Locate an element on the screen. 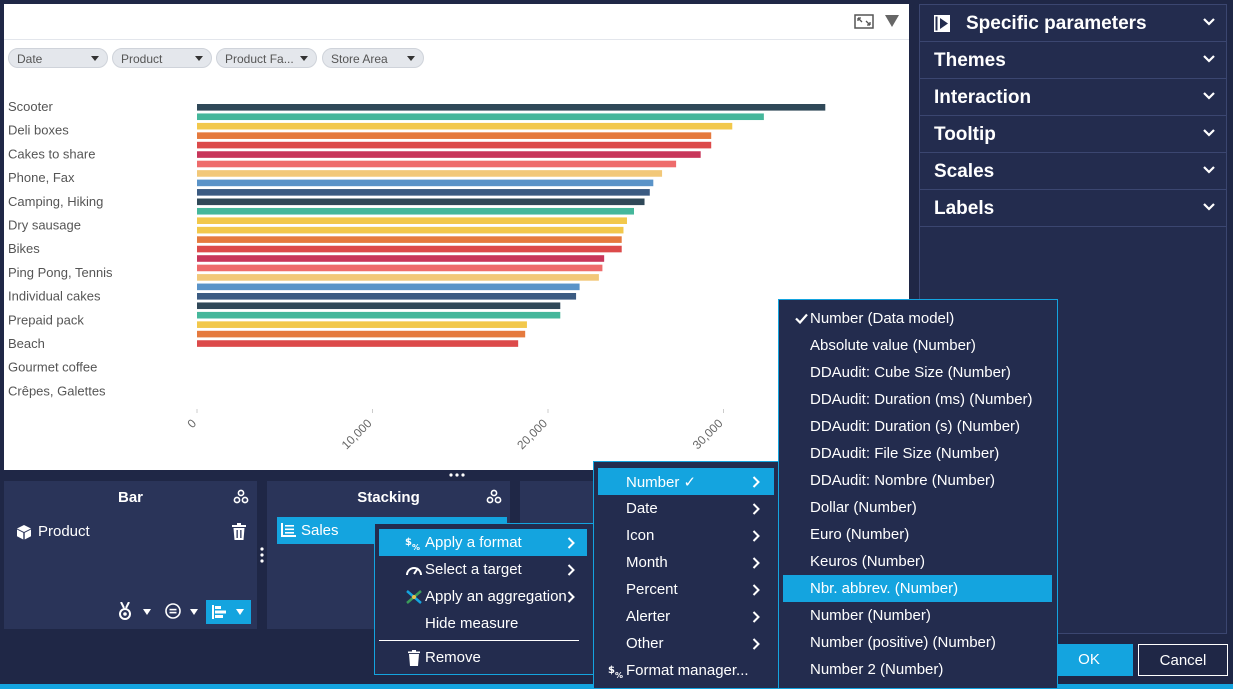 The width and height of the screenshot is (1233, 689). category-label: Deli boxes is located at coordinates (38, 130).